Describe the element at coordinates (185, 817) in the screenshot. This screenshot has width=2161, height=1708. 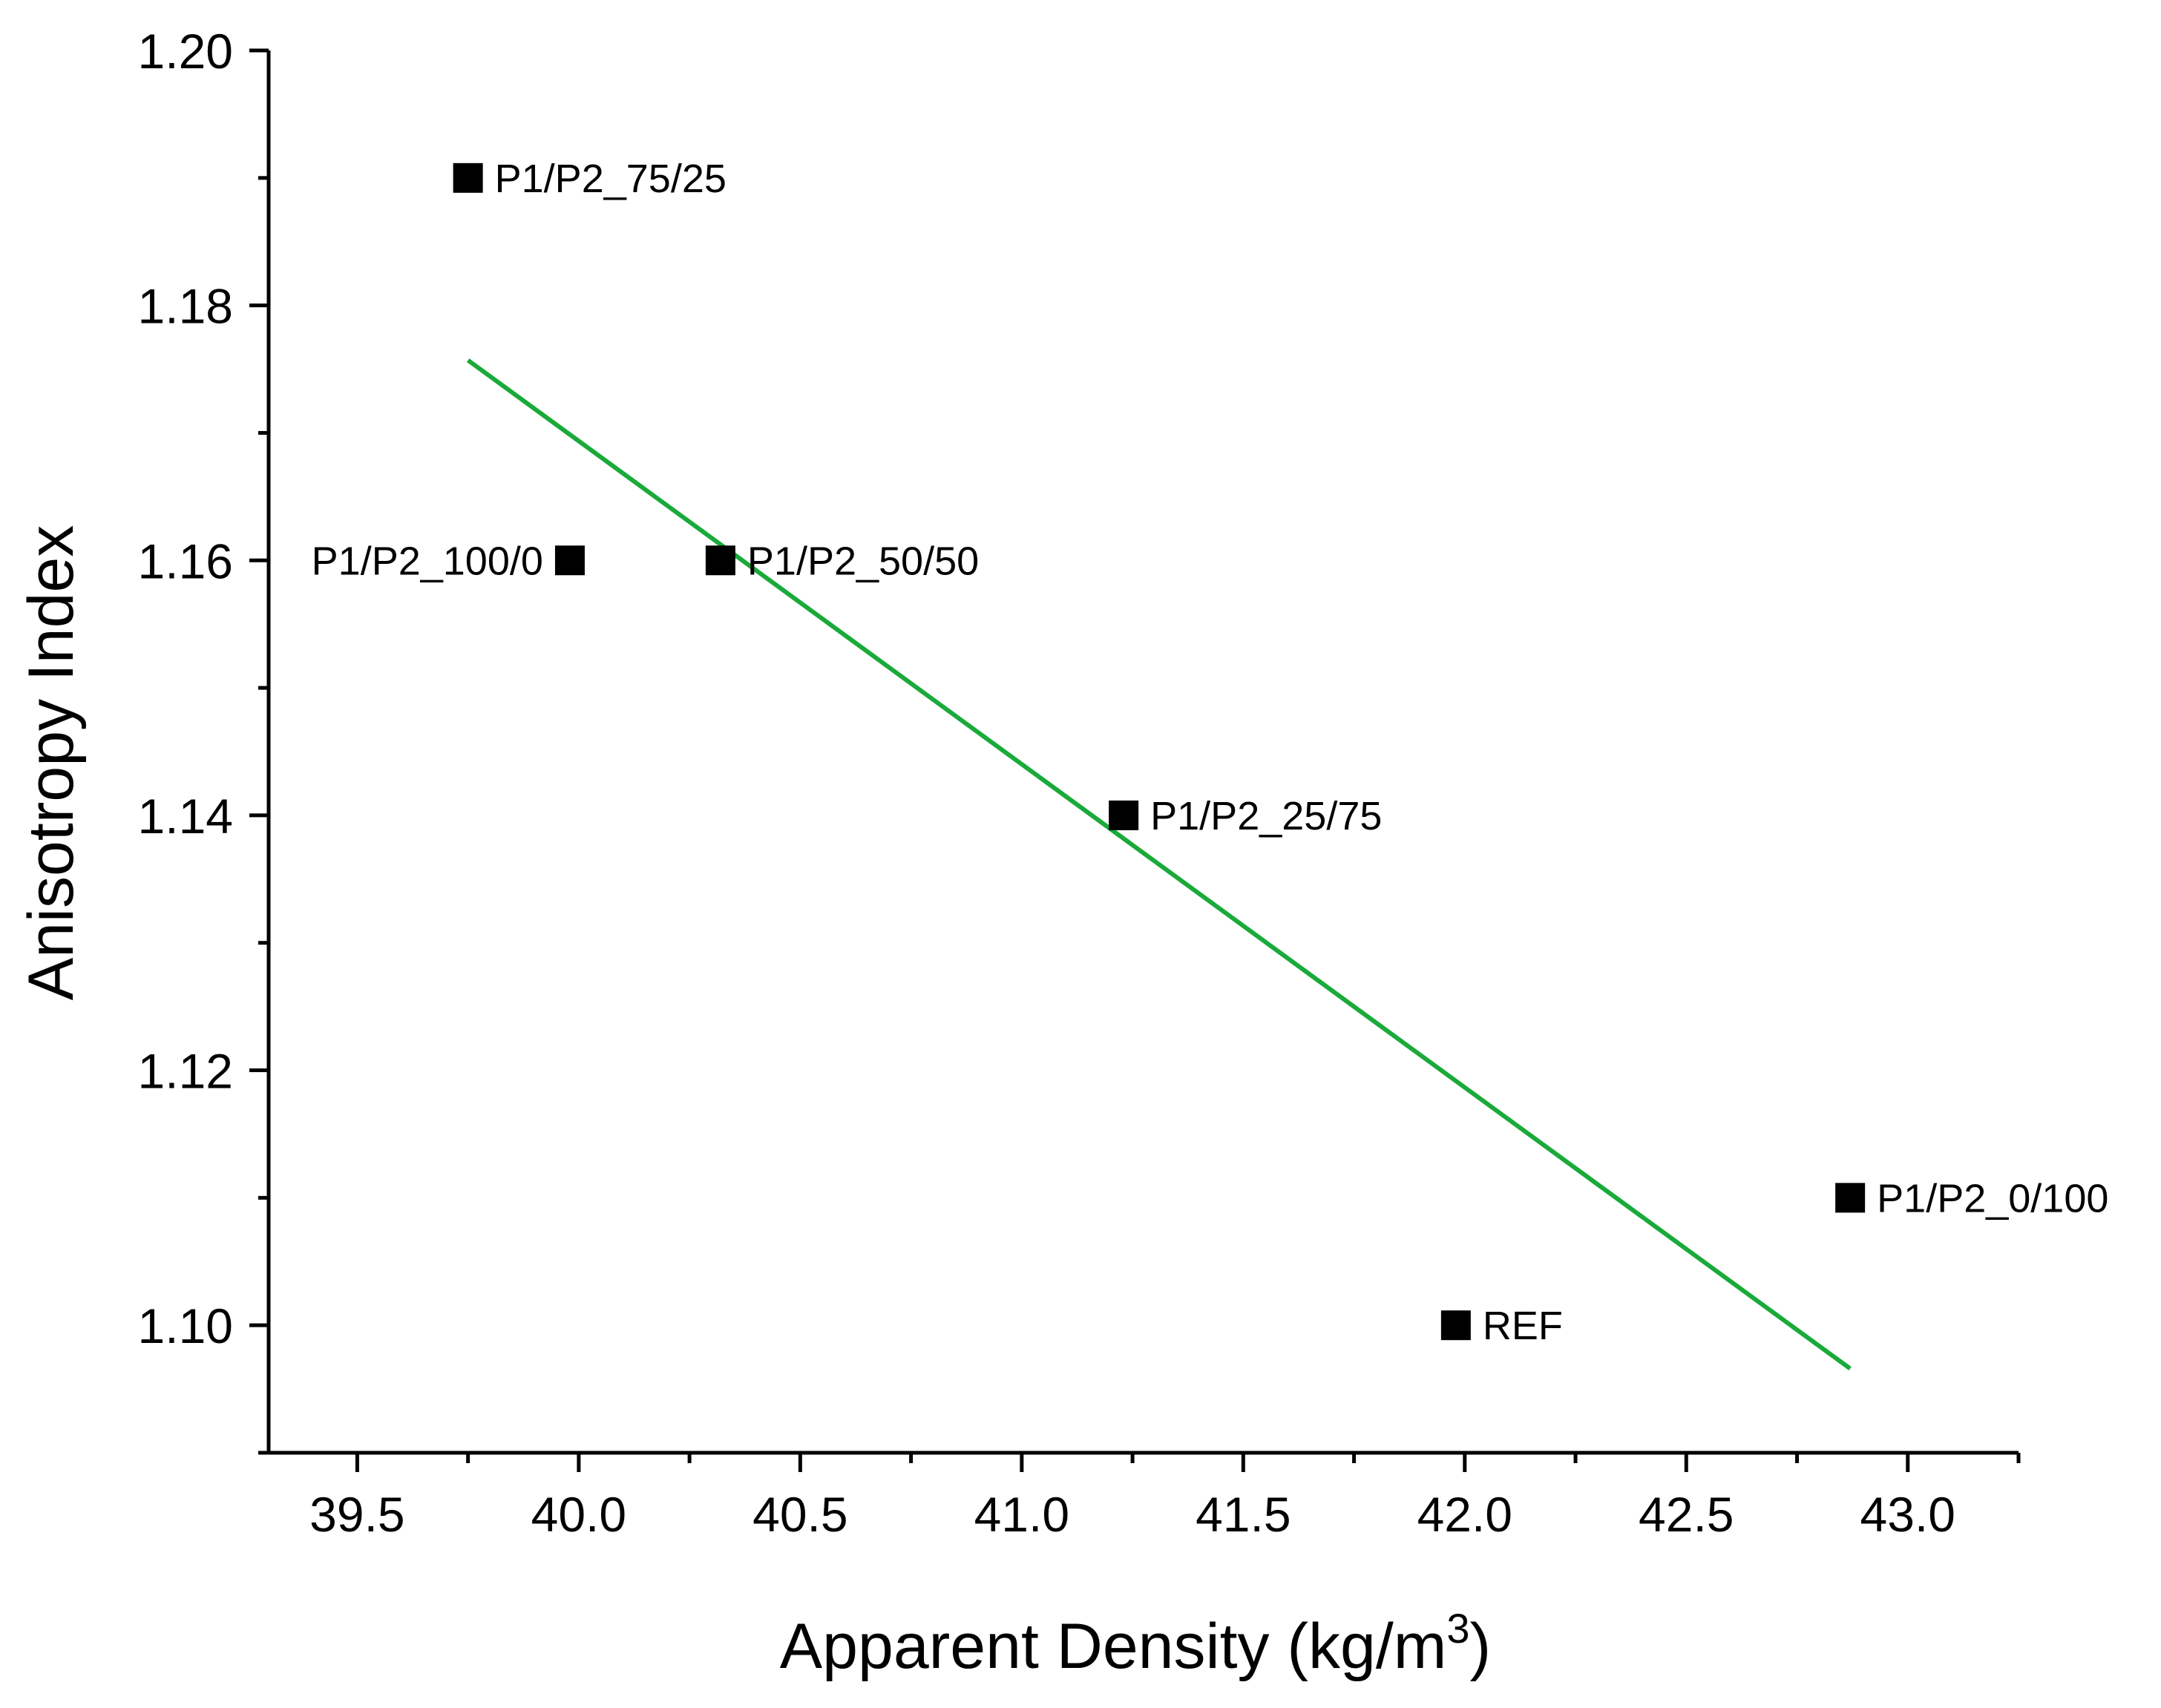
I see `y-tick-label: 1.14` at that location.